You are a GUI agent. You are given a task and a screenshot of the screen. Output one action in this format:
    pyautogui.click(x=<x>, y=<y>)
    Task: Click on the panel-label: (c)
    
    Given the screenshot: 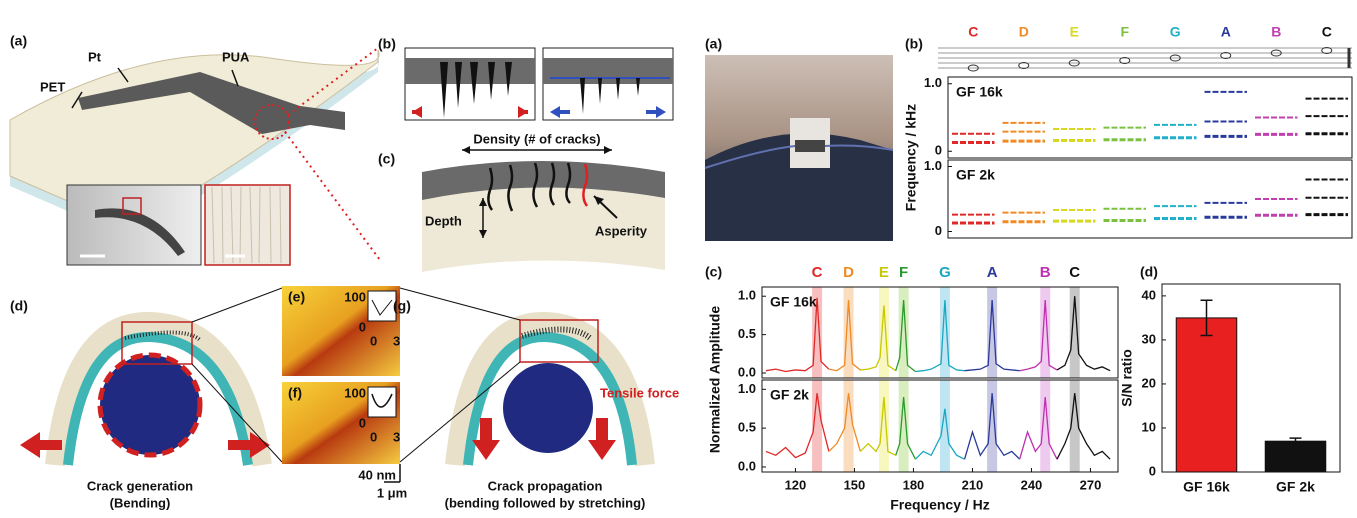 What is the action you would take?
    pyautogui.click(x=386, y=159)
    